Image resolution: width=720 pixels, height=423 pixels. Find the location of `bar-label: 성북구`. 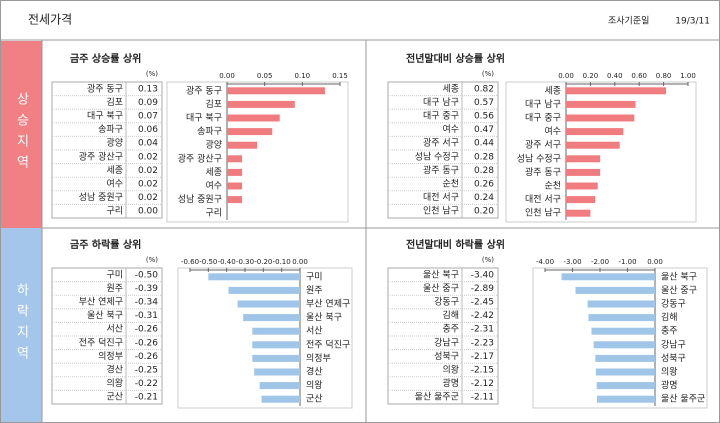

bar-label: 성북구 is located at coordinates (673, 358).